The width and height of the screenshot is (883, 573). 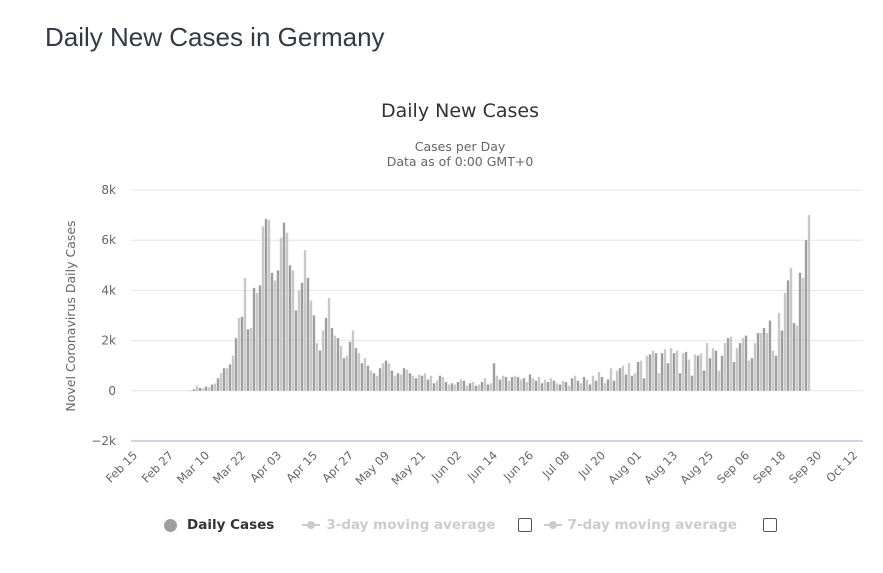 What do you see at coordinates (408, 468) in the screenshot?
I see `x-tick-label: May 21` at bounding box center [408, 468].